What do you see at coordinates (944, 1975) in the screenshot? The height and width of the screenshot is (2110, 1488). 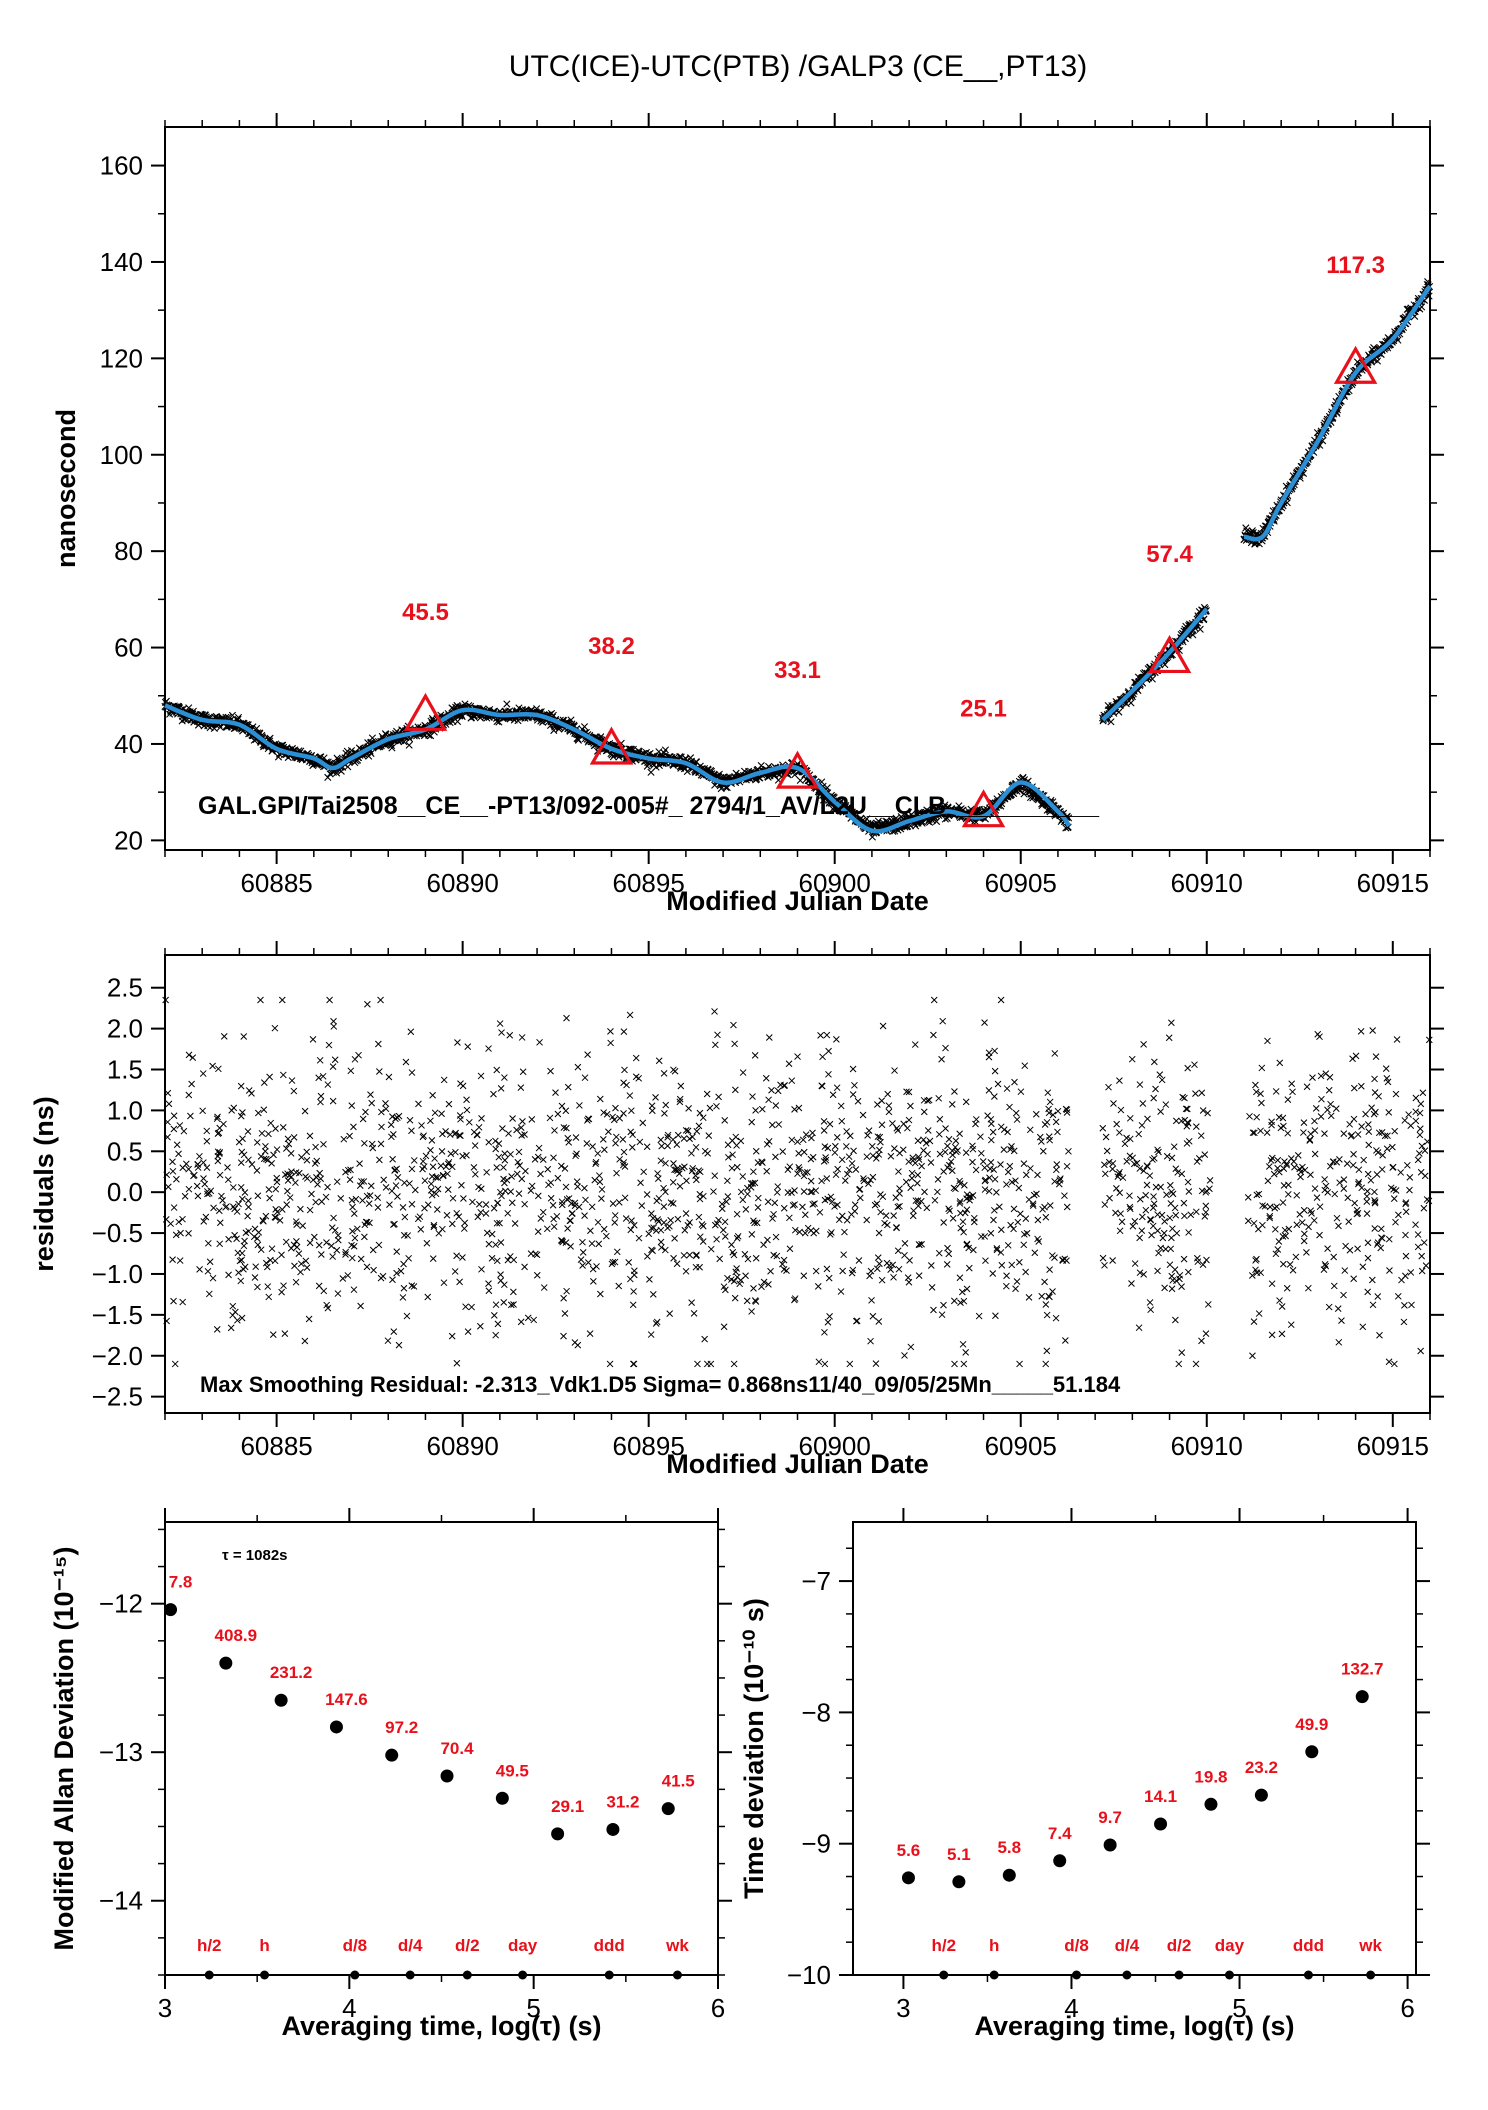 I see `tdev-interval-marker` at bounding box center [944, 1975].